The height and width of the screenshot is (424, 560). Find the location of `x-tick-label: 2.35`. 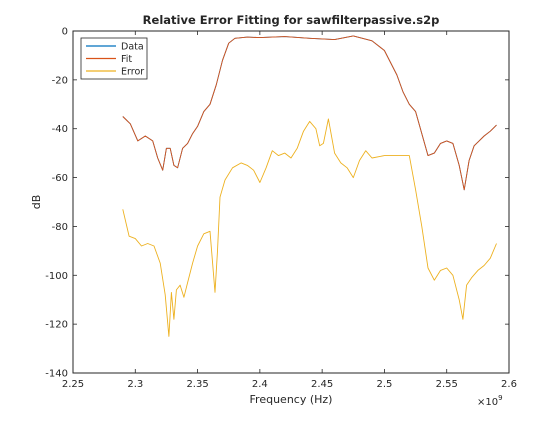

x-tick-label: 2.35 is located at coordinates (197, 384).